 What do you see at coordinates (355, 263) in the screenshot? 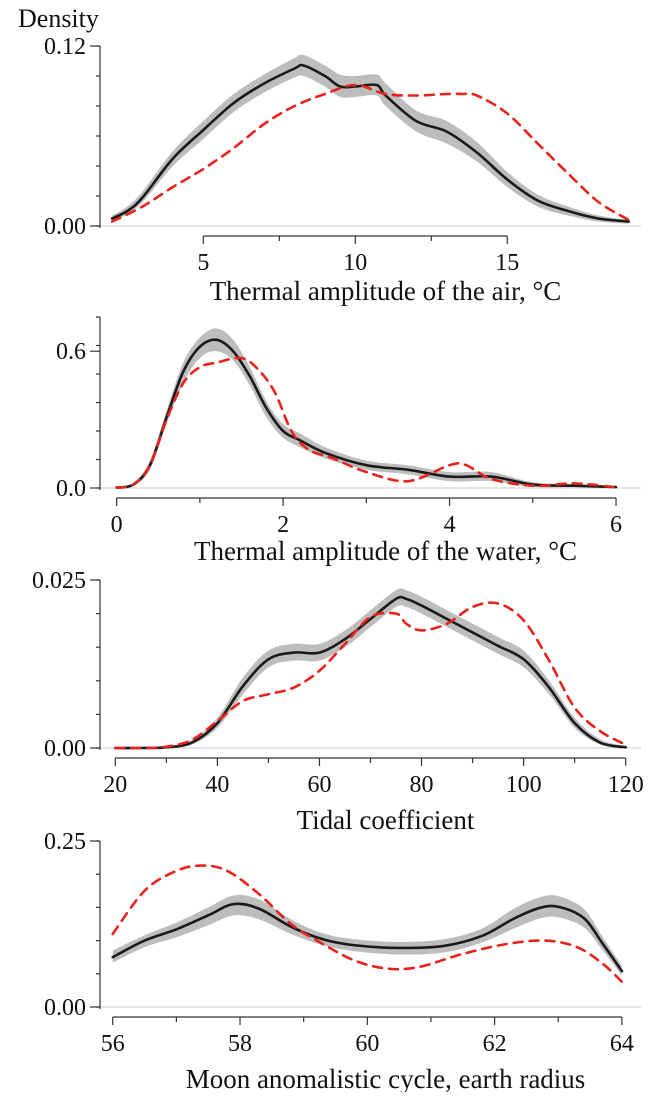
I see `x-tick-label: 10` at bounding box center [355, 263].